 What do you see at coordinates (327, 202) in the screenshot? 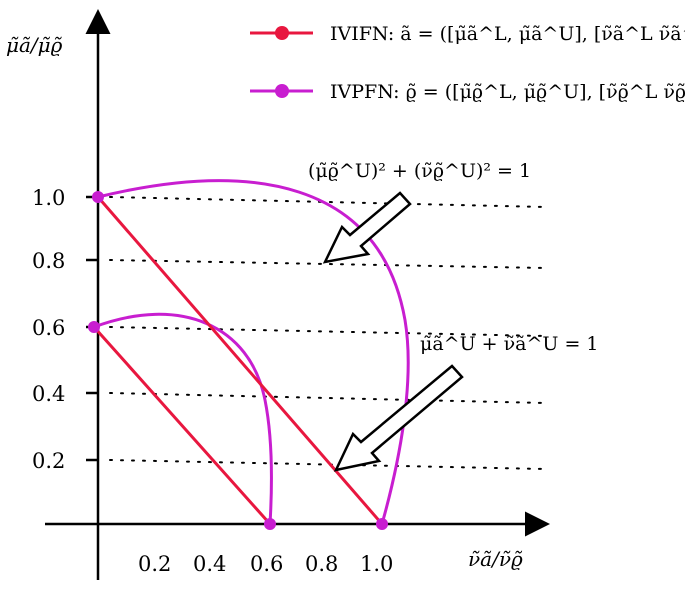
I see `guide-1.0` at bounding box center [327, 202].